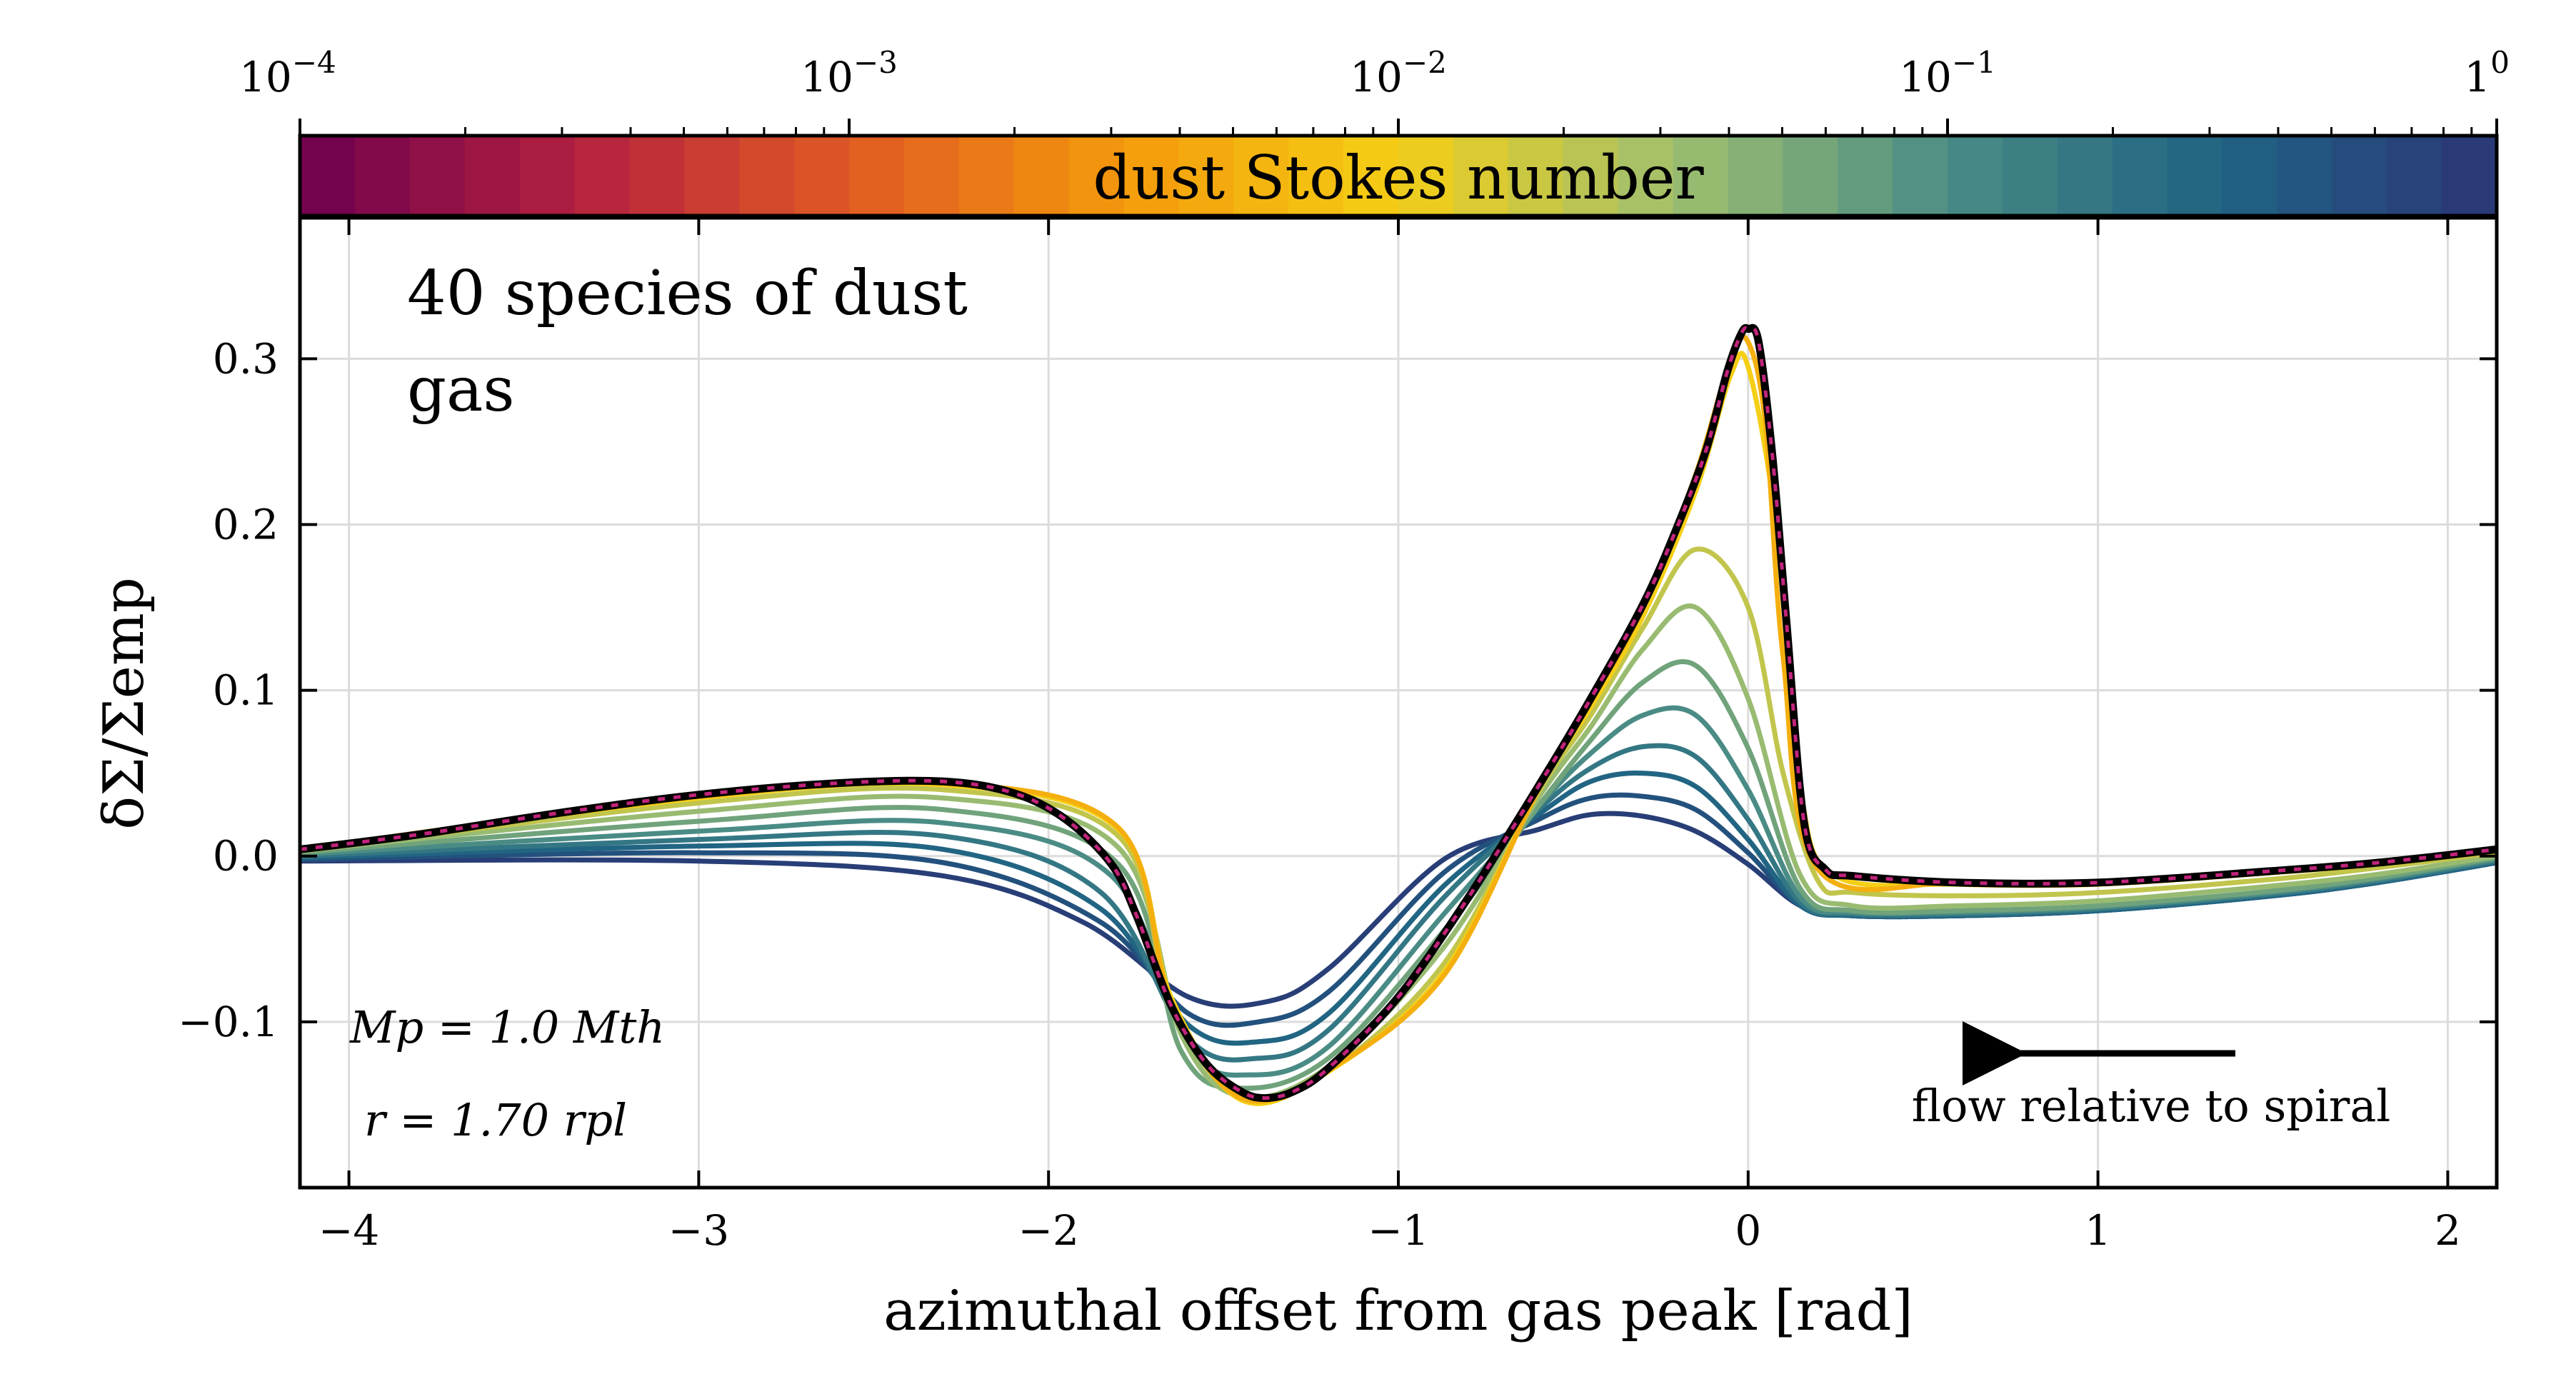  I want to click on x-tick-label: 0, so click(1748, 1231).